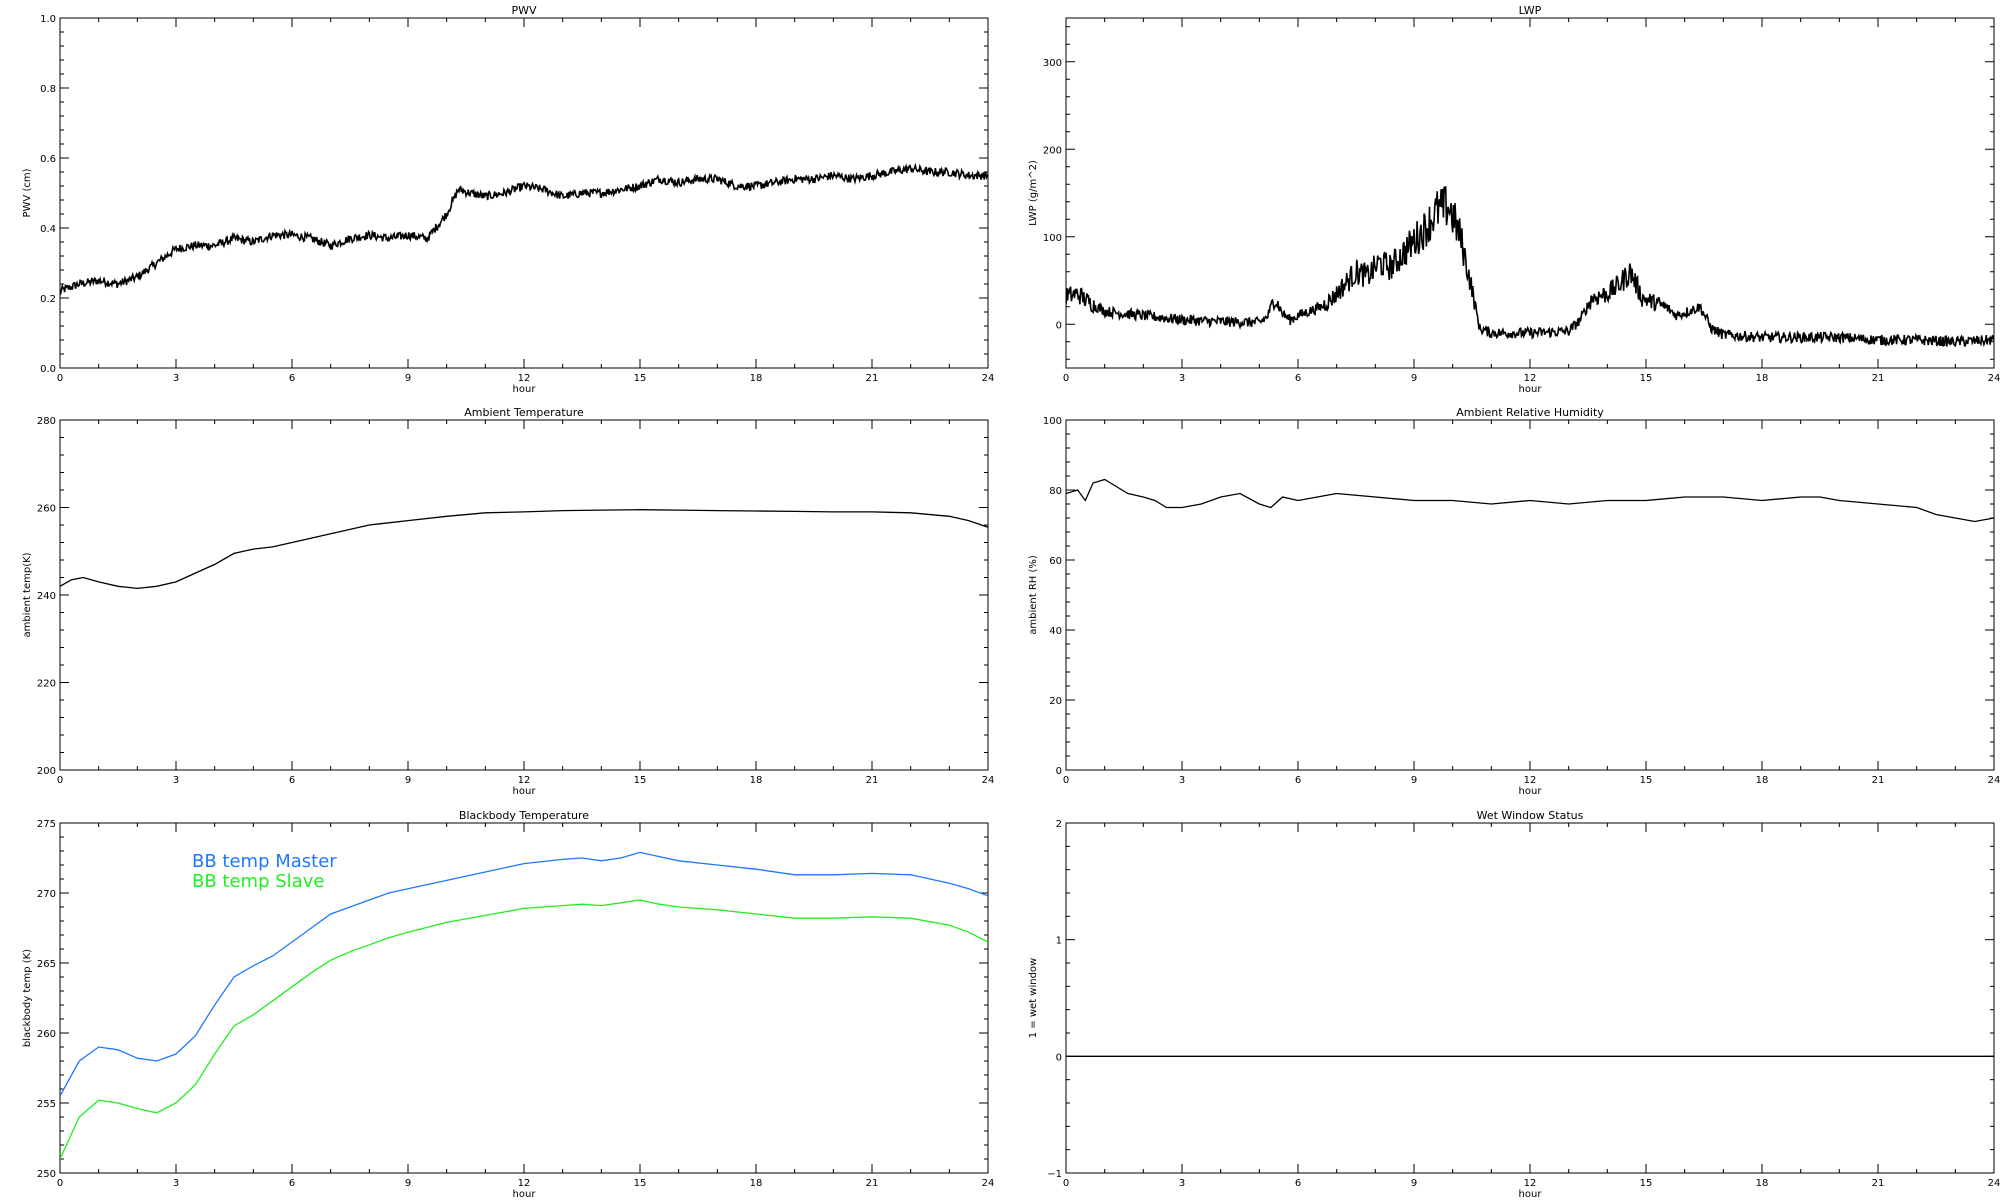  What do you see at coordinates (1530, 815) in the screenshot?
I see `chart-title: Wet Window Status` at bounding box center [1530, 815].